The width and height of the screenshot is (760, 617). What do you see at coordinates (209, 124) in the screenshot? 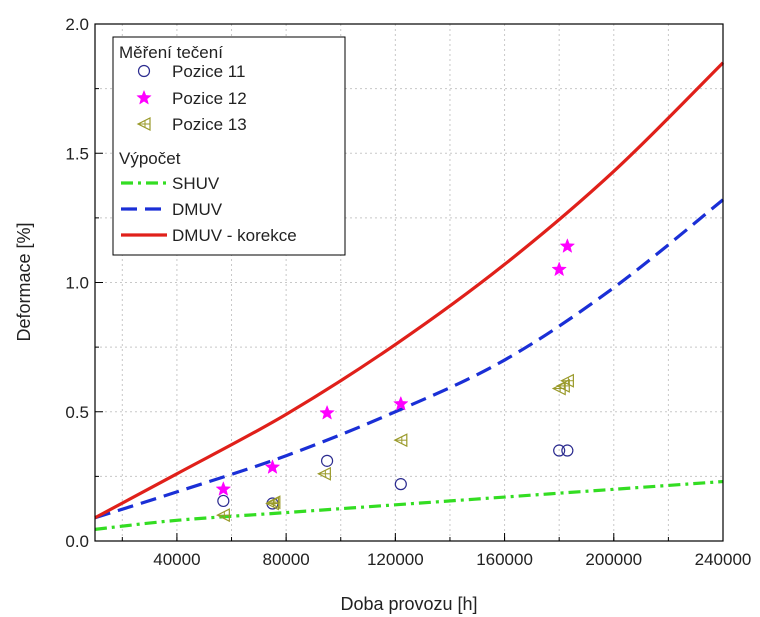
I see `legend-label-pozice-13: Pozice 13` at bounding box center [209, 124].